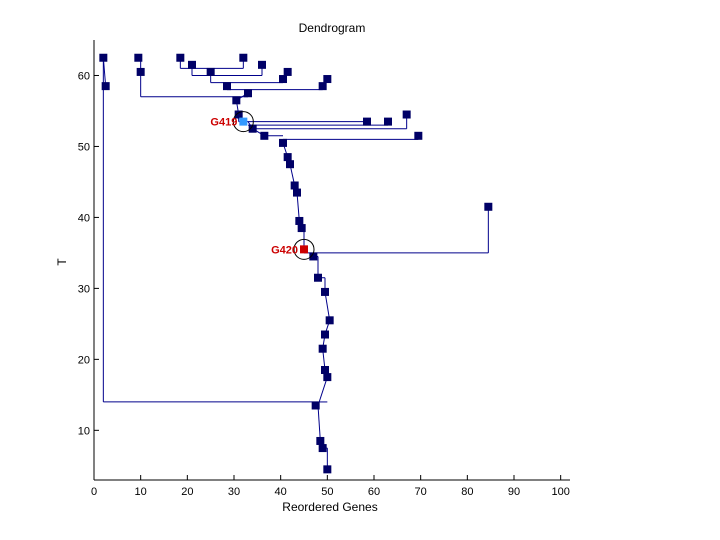 Image resolution: width=720 pixels, height=540 pixels. Describe the element at coordinates (332, 28) in the screenshot. I see `chart-title: Dendrogram` at that location.